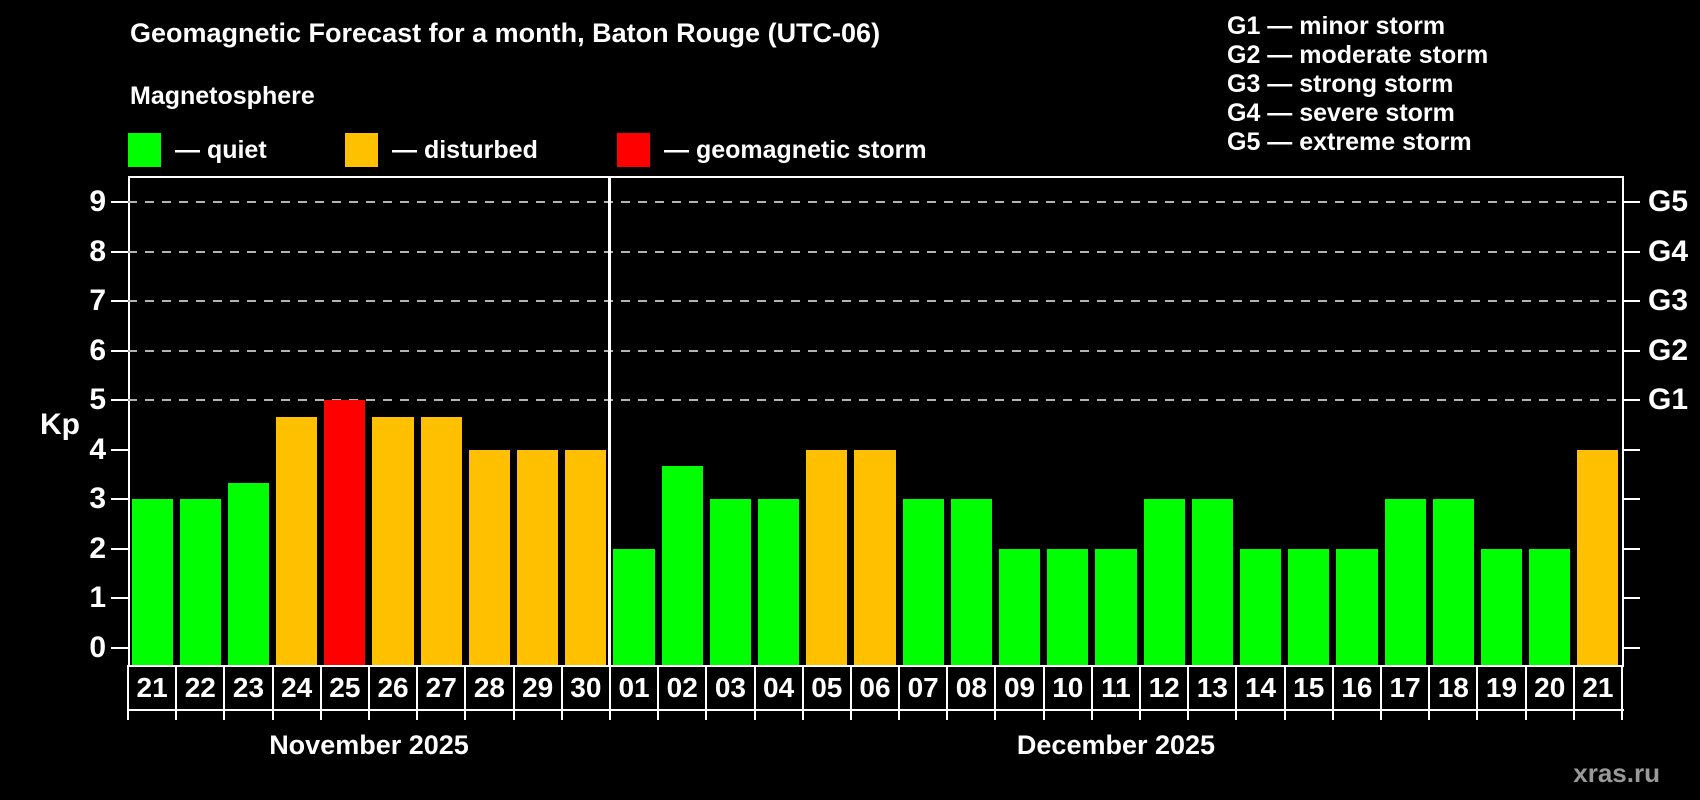  What do you see at coordinates (1501, 687) in the screenshot?
I see `date-cell-label: 19` at bounding box center [1501, 687].